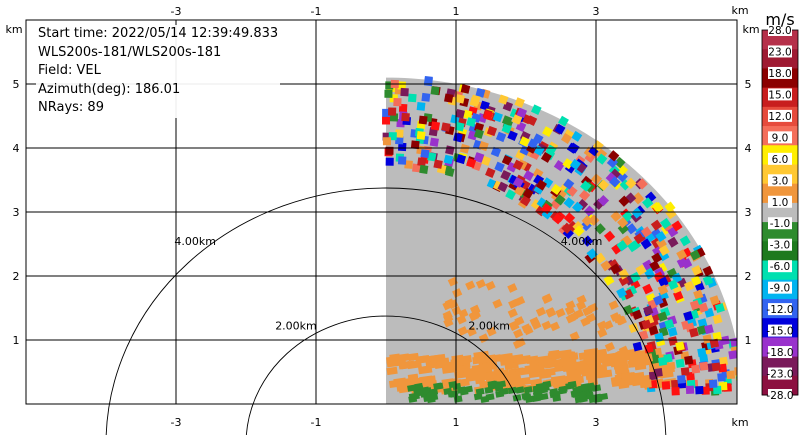 The width and height of the screenshot is (800, 435). What do you see at coordinates (176, 422) in the screenshot?
I see `x-tick-label-bottom: -3` at bounding box center [176, 422].